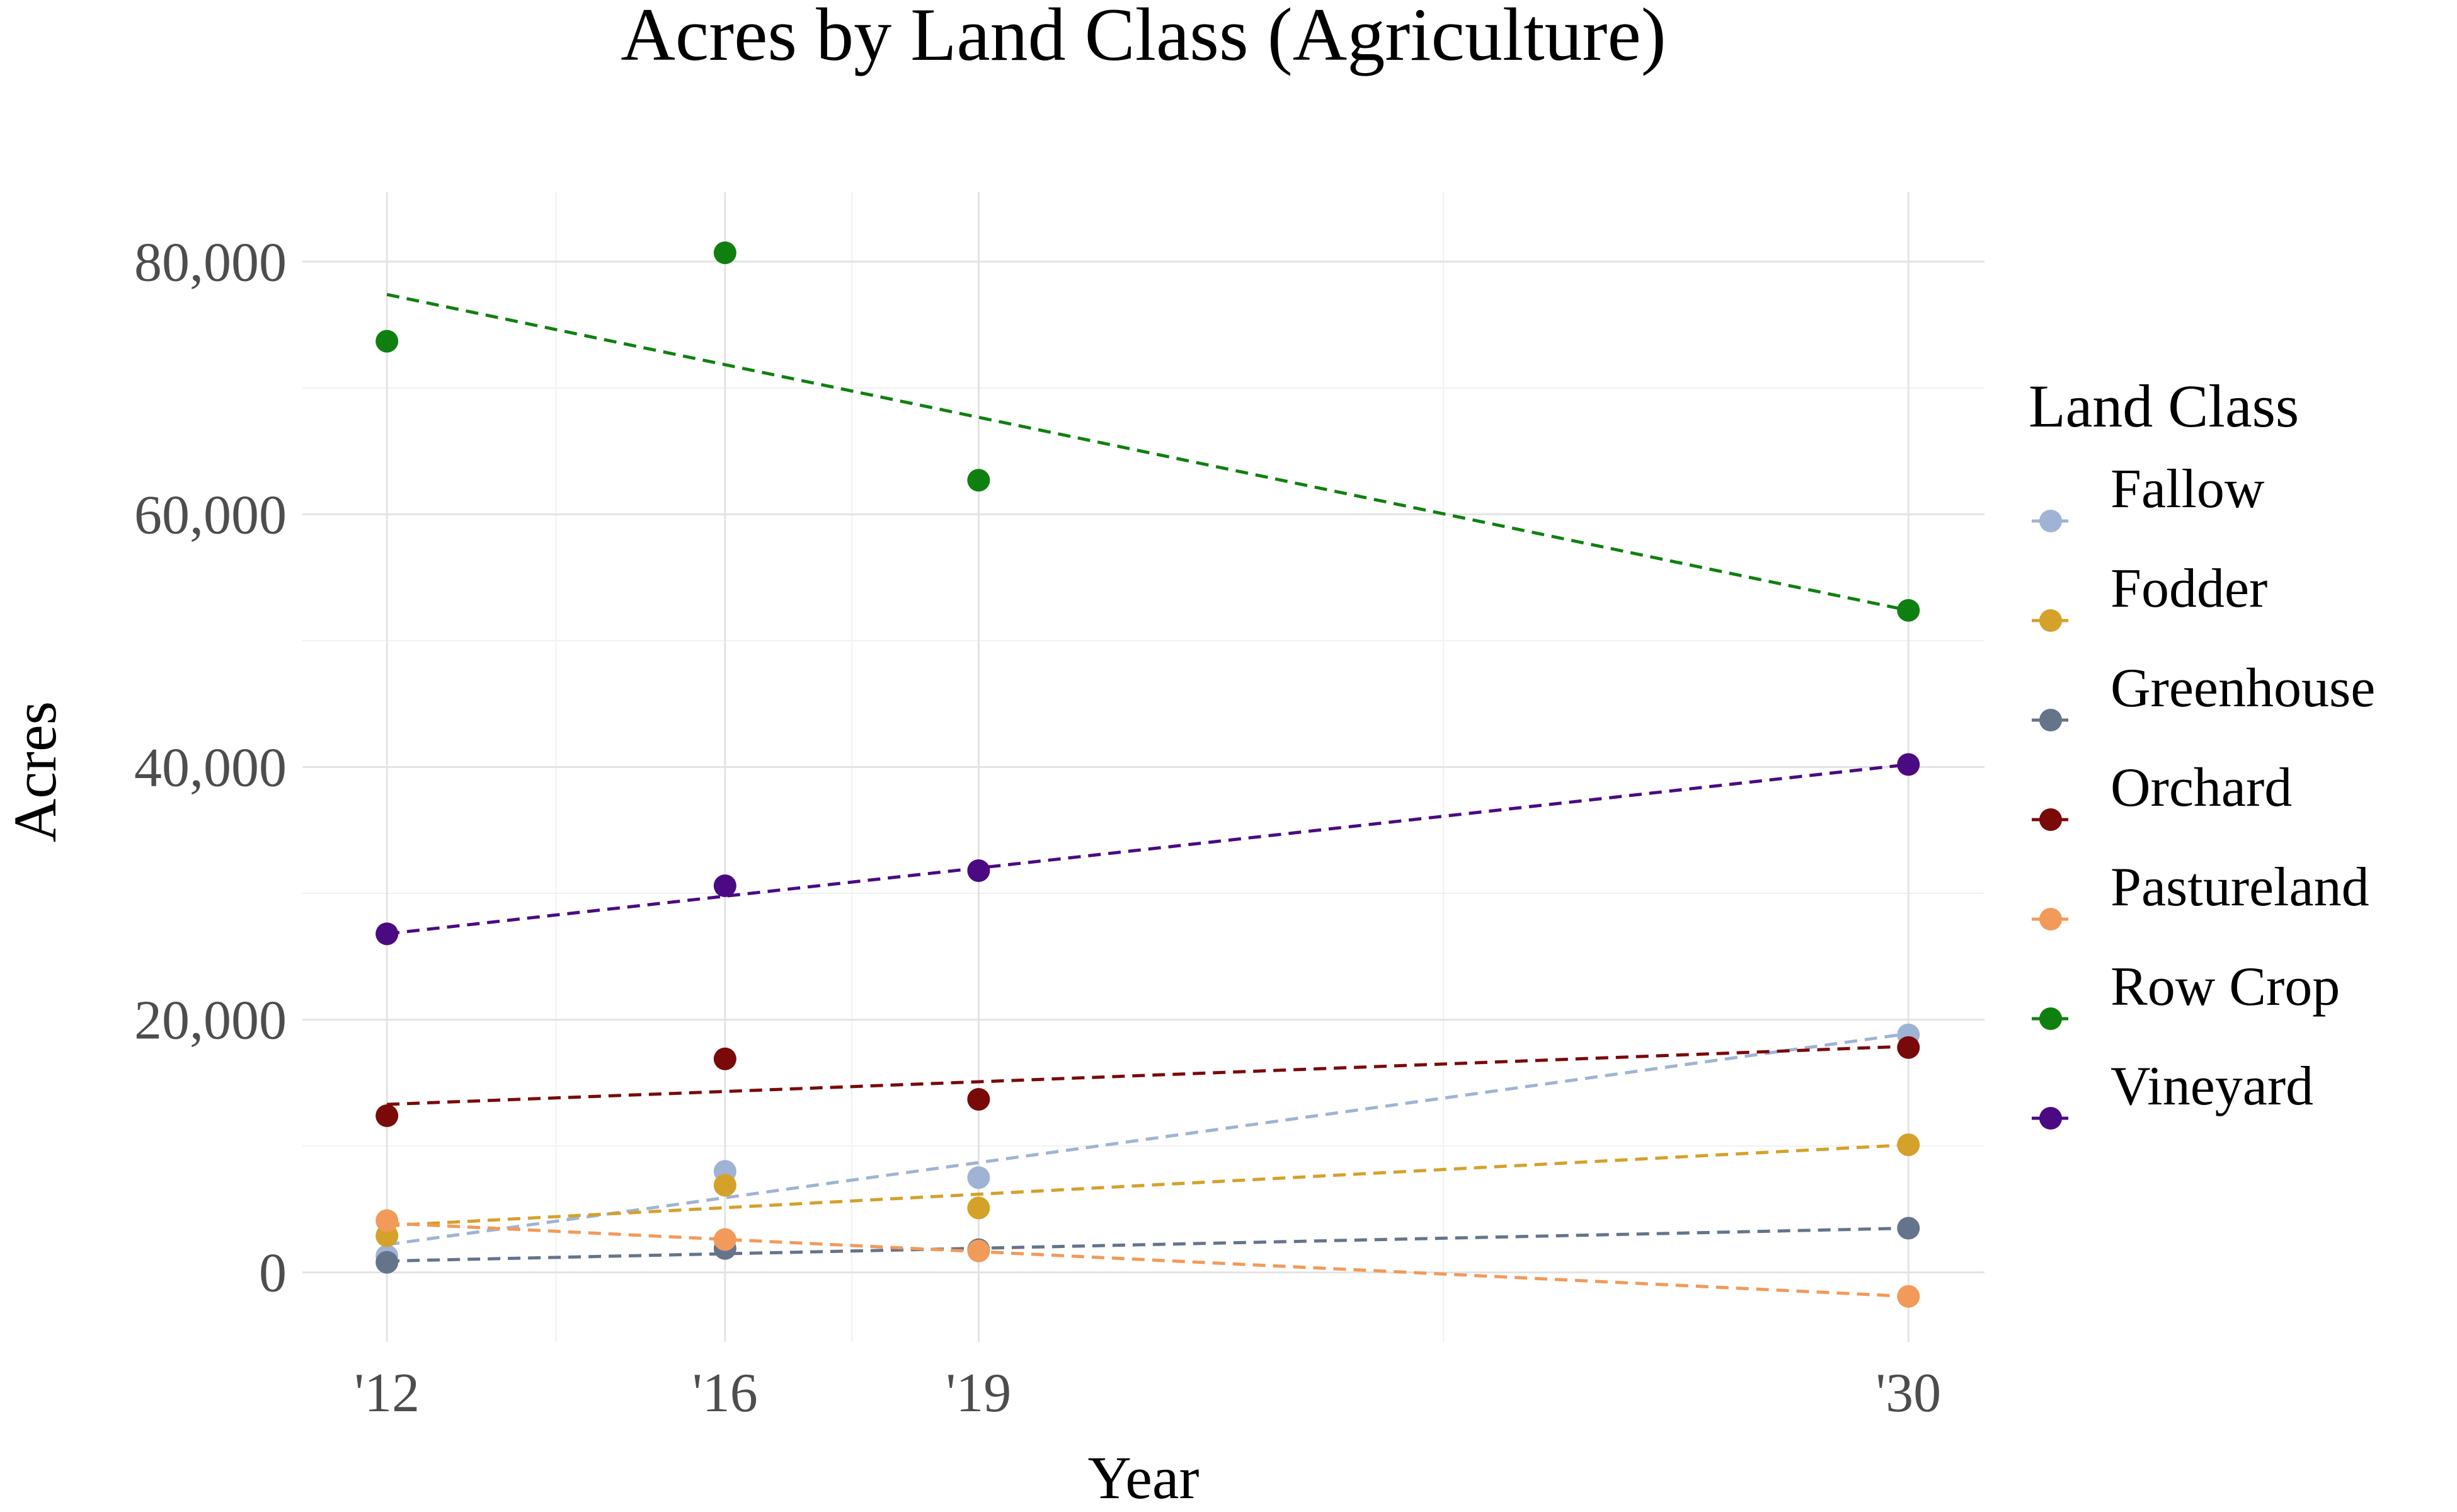 The height and width of the screenshot is (1512, 2457). What do you see at coordinates (1144, 1477) in the screenshot?
I see `x-axis-title: Year` at bounding box center [1144, 1477].